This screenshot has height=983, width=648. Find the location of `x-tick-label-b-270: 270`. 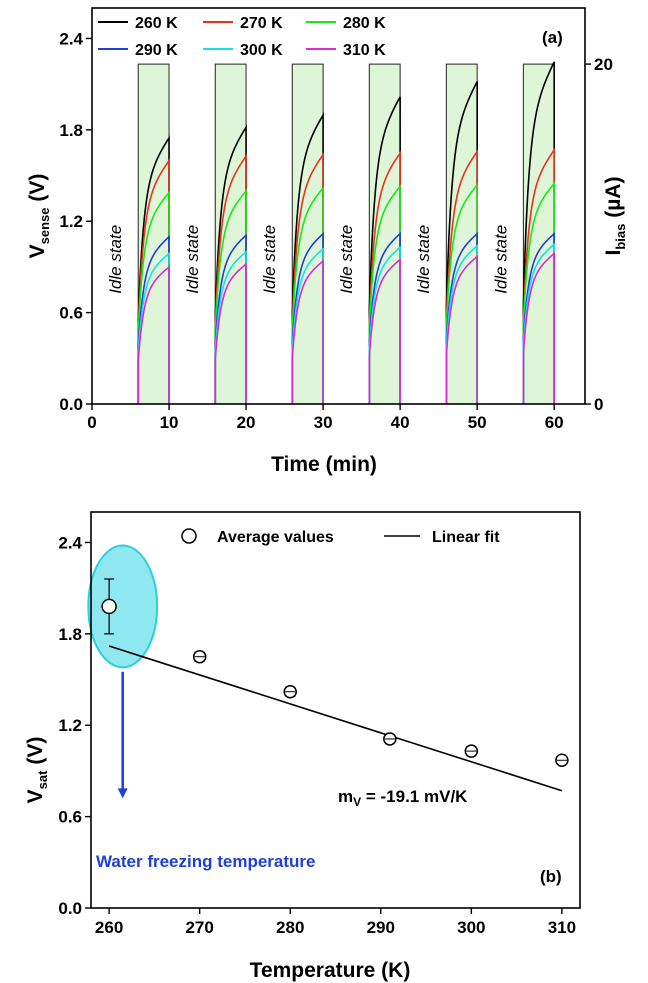

x-tick-label-b-270: 270 is located at coordinates (199, 927).